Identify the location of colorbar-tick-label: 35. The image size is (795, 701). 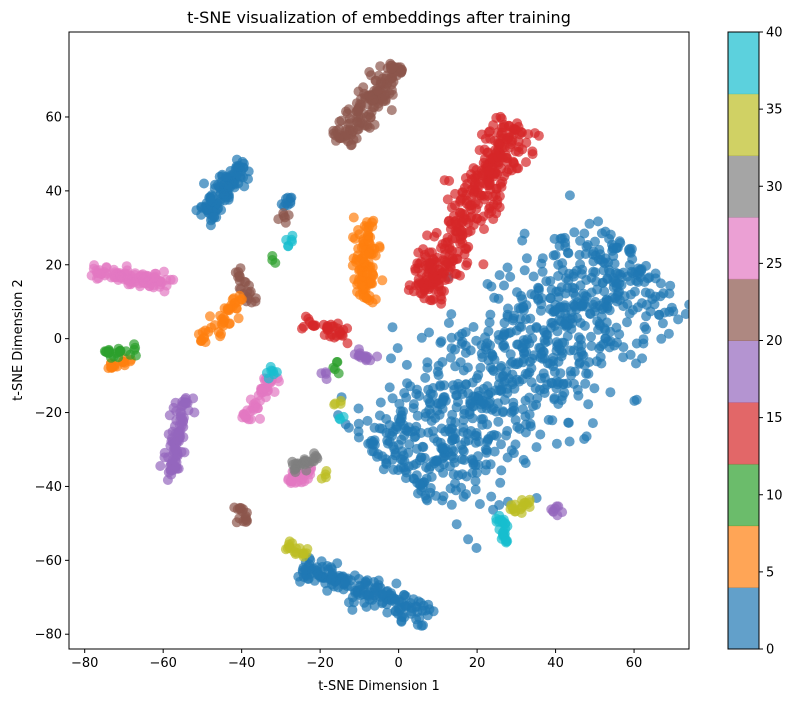
(774, 110).